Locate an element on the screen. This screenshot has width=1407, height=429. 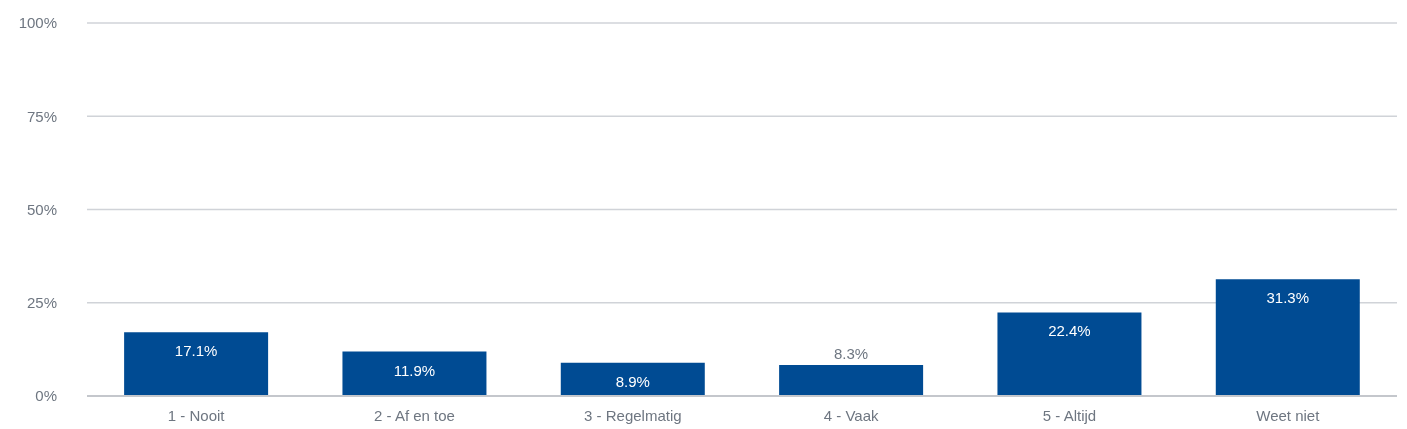
y-tick-label: 100% is located at coordinates (37, 23).